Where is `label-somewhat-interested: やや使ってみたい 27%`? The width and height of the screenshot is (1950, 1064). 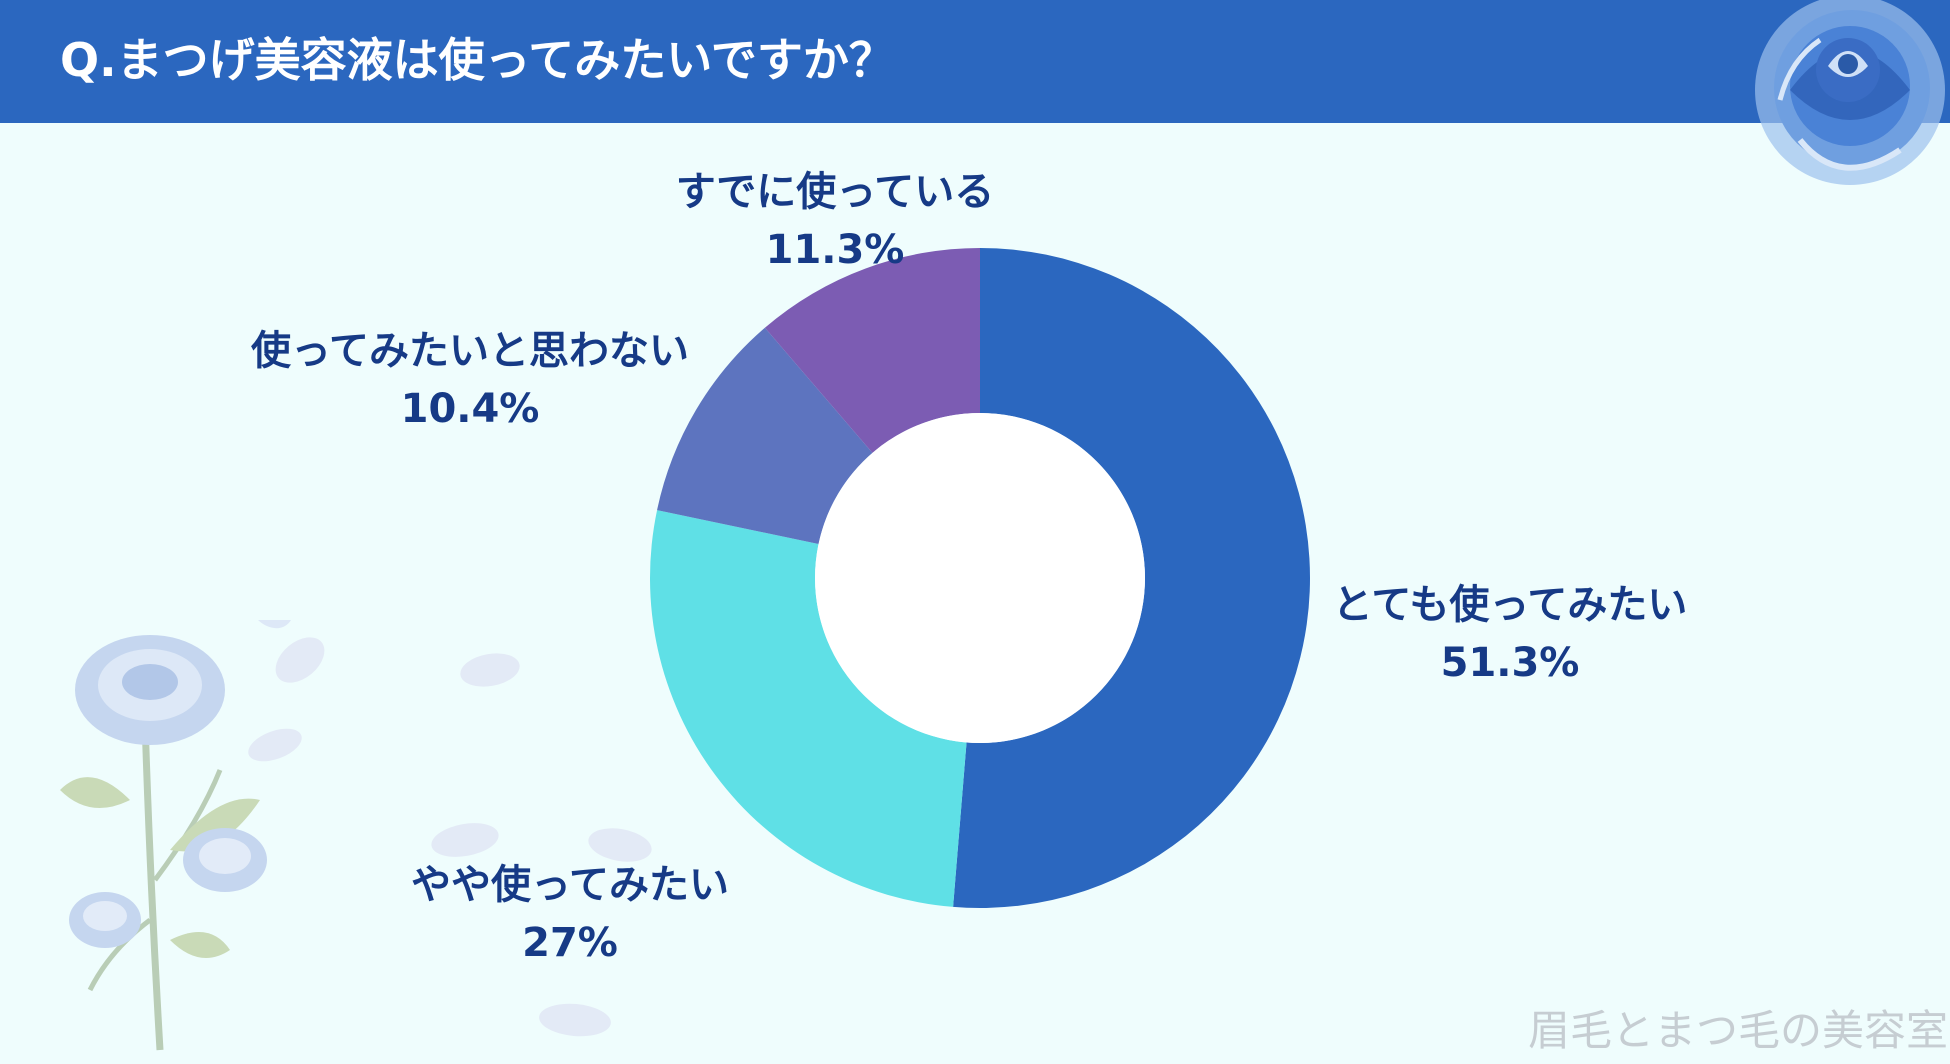 label-somewhat-interested: やや使ってみたい 27% is located at coordinates (570, 914).